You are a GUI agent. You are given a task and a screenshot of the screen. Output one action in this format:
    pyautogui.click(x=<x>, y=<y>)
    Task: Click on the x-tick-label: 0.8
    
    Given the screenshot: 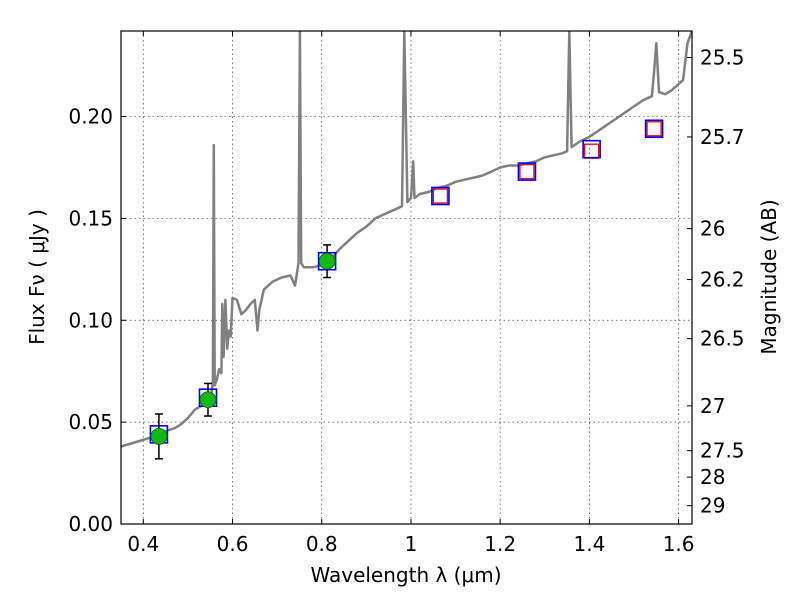 What is the action you would take?
    pyautogui.click(x=322, y=544)
    